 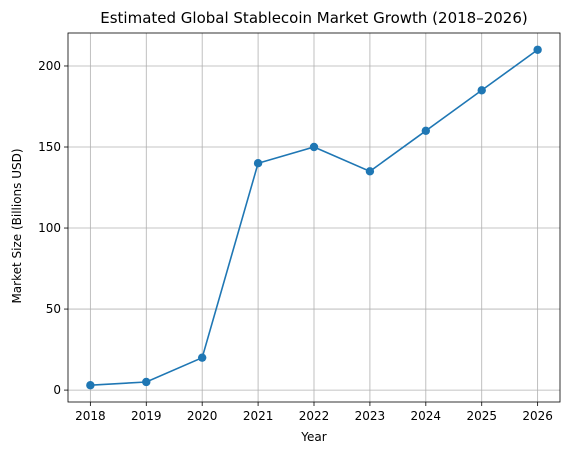 What do you see at coordinates (481, 416) in the screenshot?
I see `x-tick-label: 2025` at bounding box center [481, 416].